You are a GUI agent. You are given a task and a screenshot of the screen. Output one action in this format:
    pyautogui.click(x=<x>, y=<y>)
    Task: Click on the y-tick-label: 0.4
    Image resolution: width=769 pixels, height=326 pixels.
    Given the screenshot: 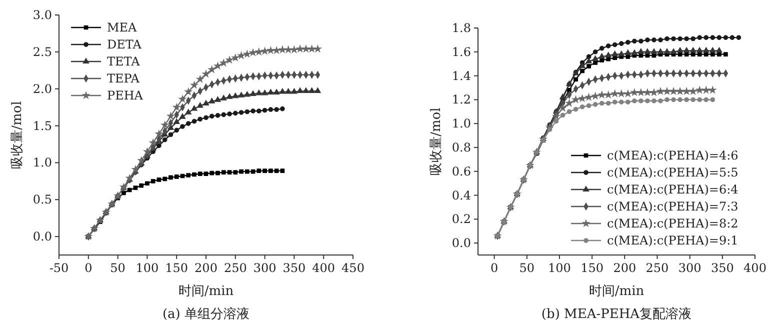 What is the action you would take?
    pyautogui.click(x=462, y=195)
    